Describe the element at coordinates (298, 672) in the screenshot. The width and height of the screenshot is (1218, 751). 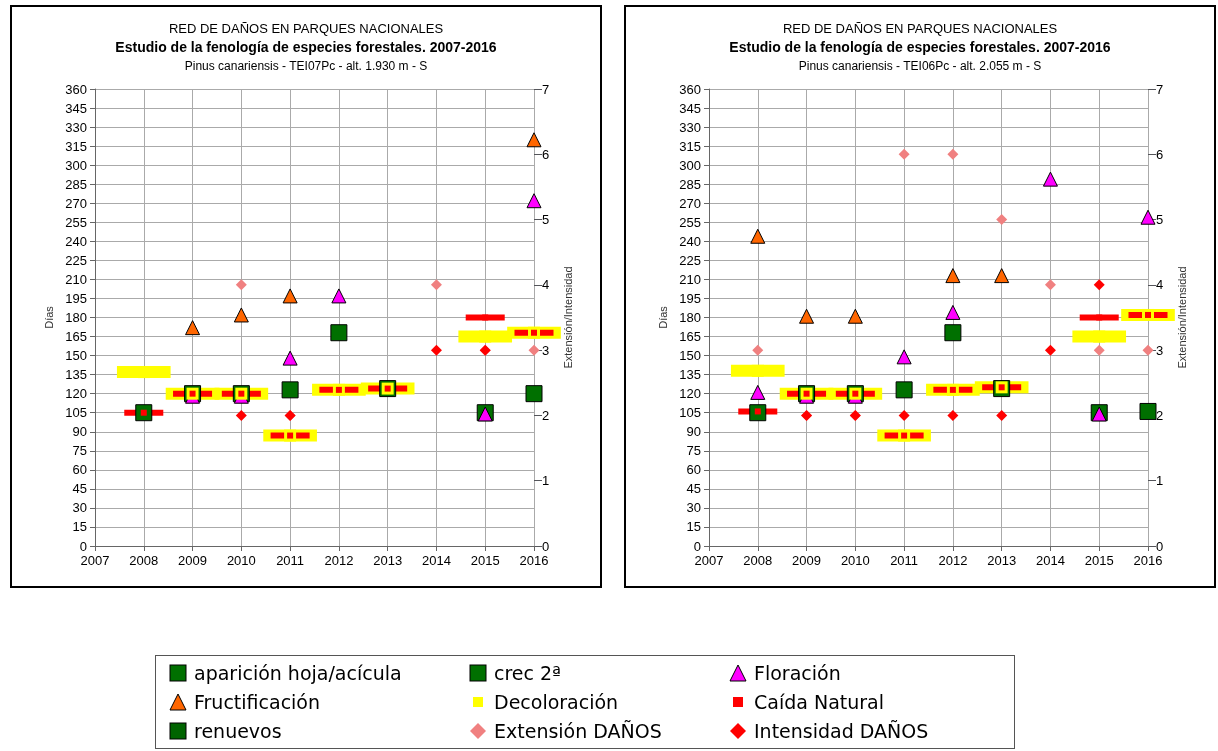
I see `legend-label: aparición hoja/acícula` at that location.